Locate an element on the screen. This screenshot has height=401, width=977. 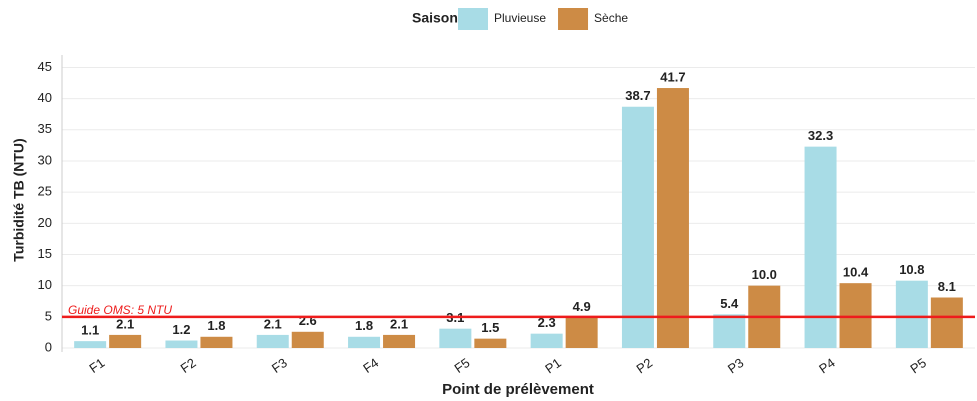
legend-title: Saison is located at coordinates (435, 18).